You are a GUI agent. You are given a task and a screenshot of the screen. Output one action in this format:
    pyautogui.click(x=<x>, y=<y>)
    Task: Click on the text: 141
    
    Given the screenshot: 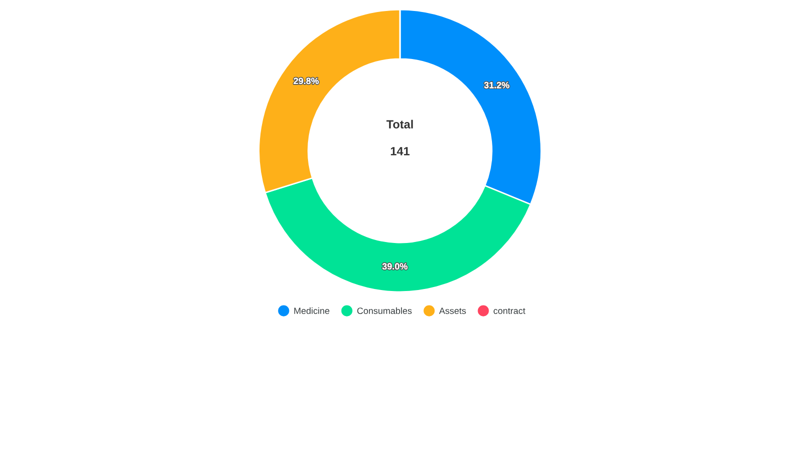 What is the action you would take?
    pyautogui.click(x=400, y=151)
    